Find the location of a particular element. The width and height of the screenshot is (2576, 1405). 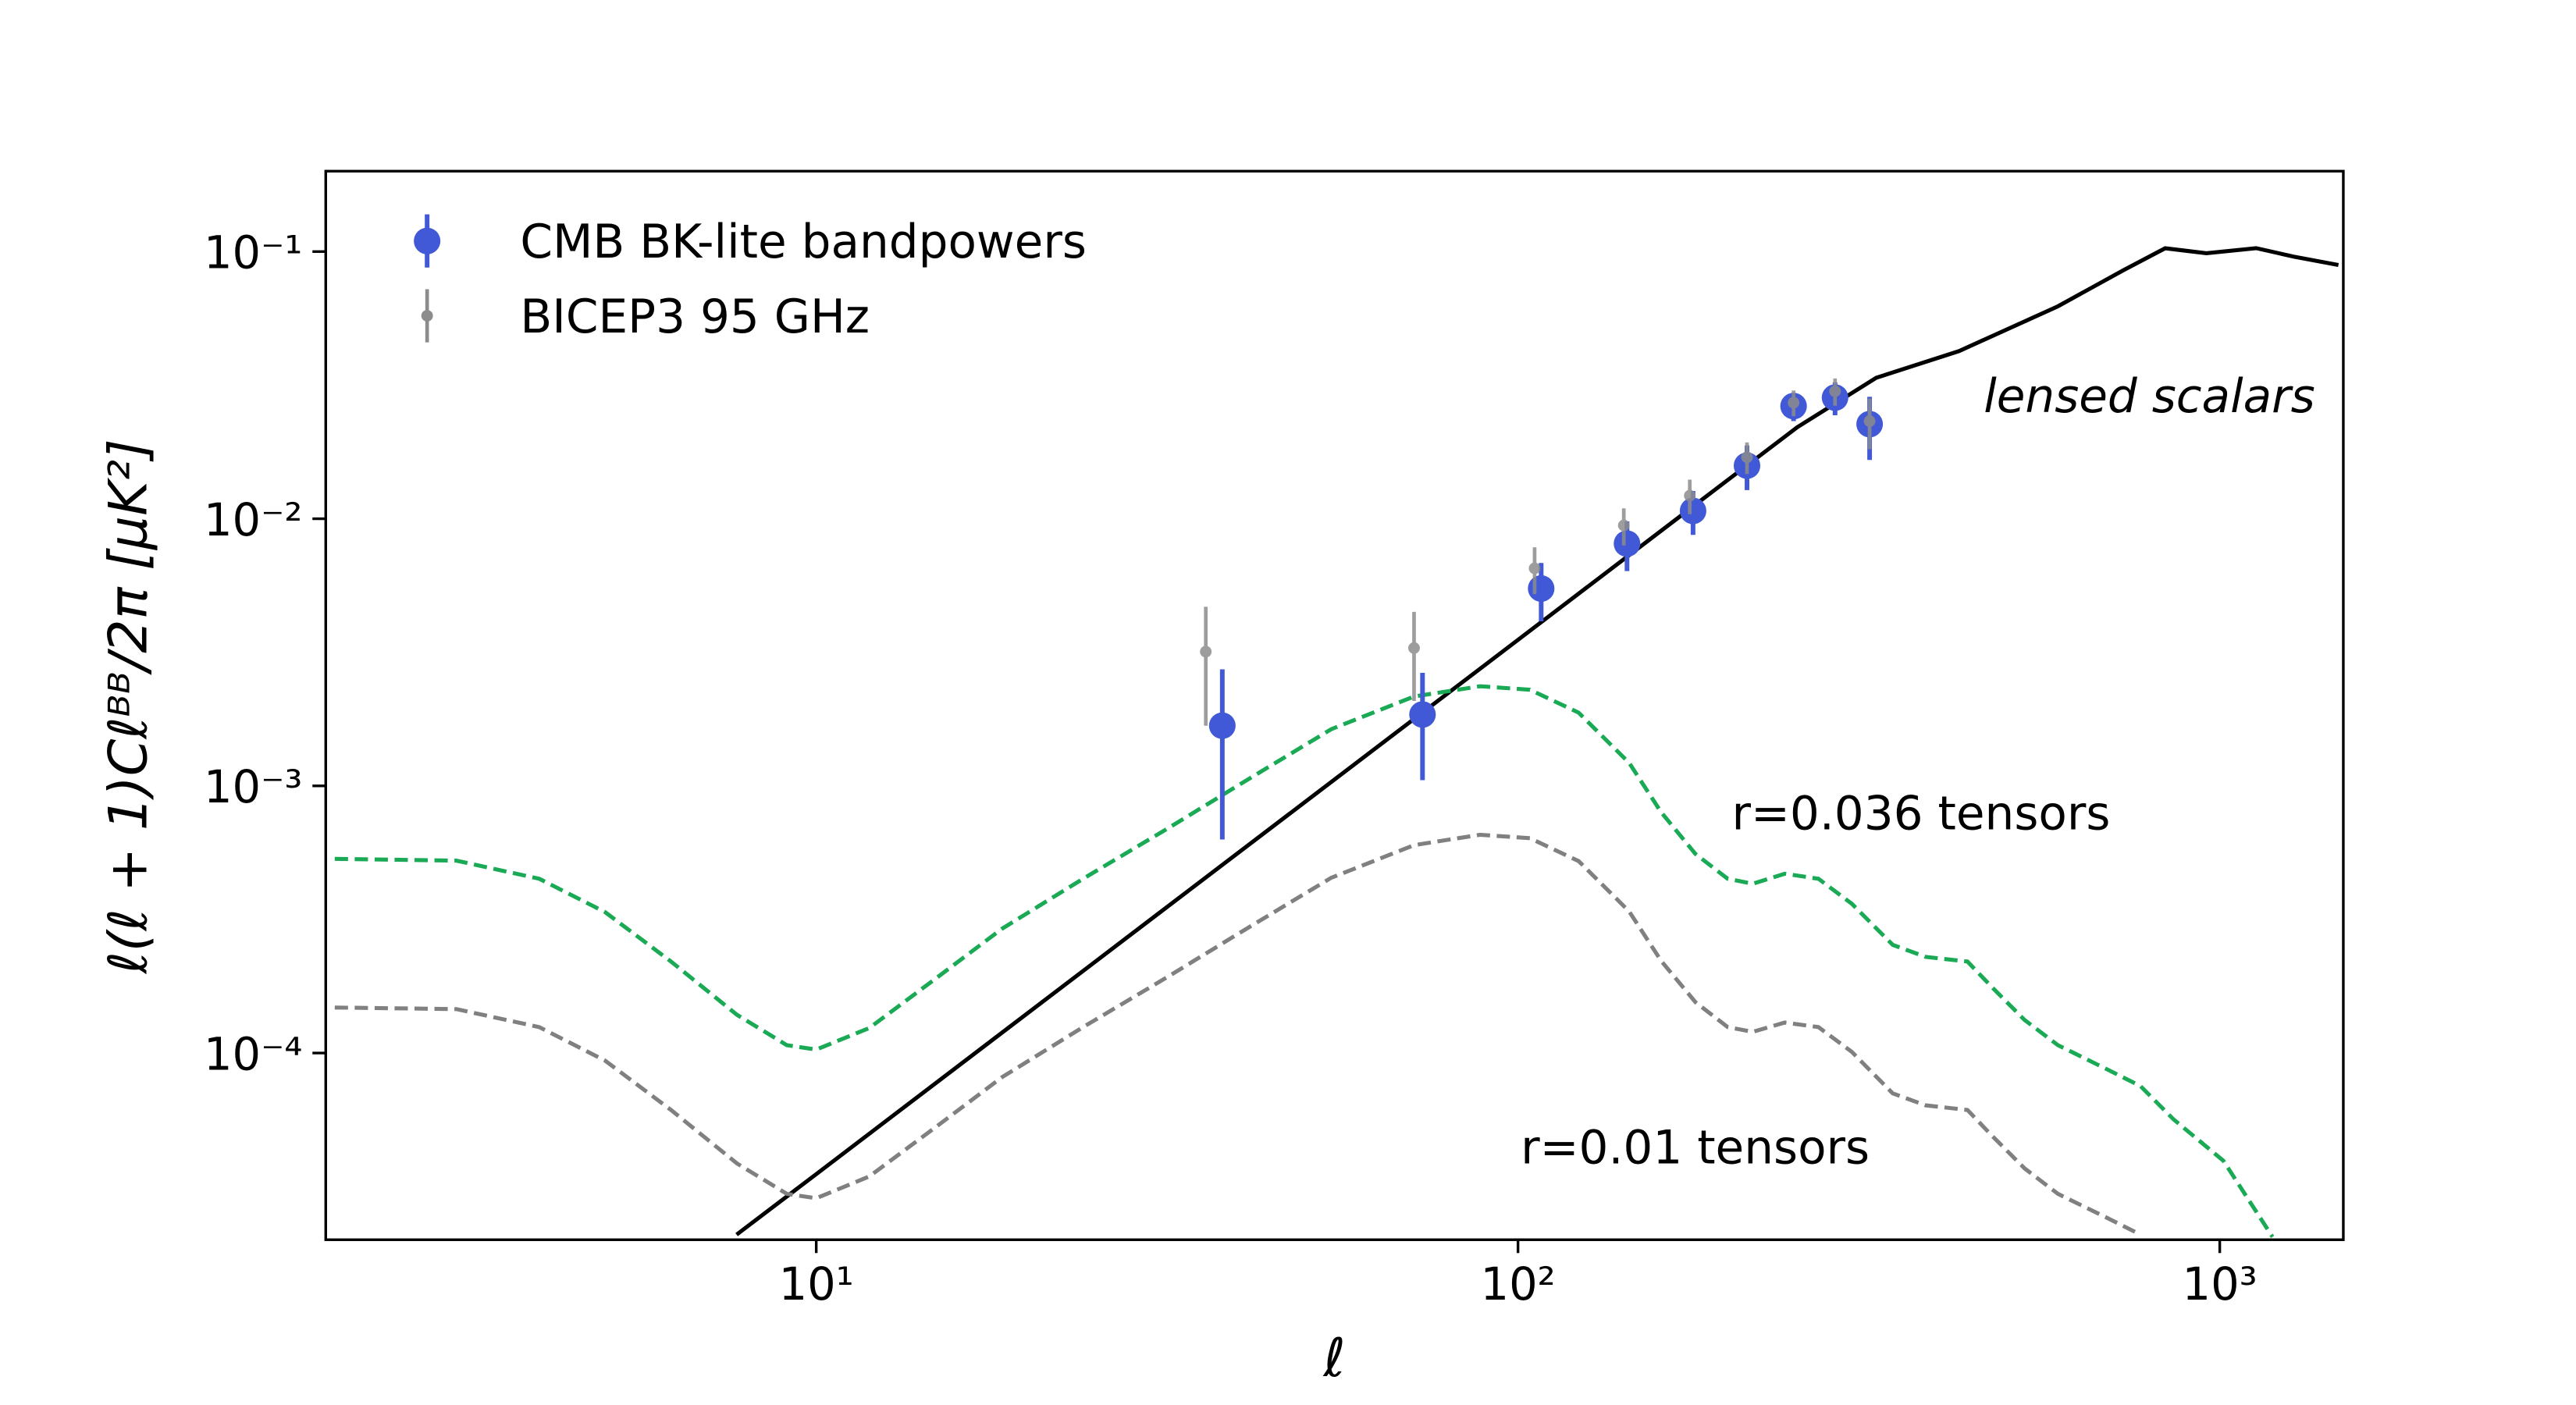

plot-points is located at coordinates (1542, 609).